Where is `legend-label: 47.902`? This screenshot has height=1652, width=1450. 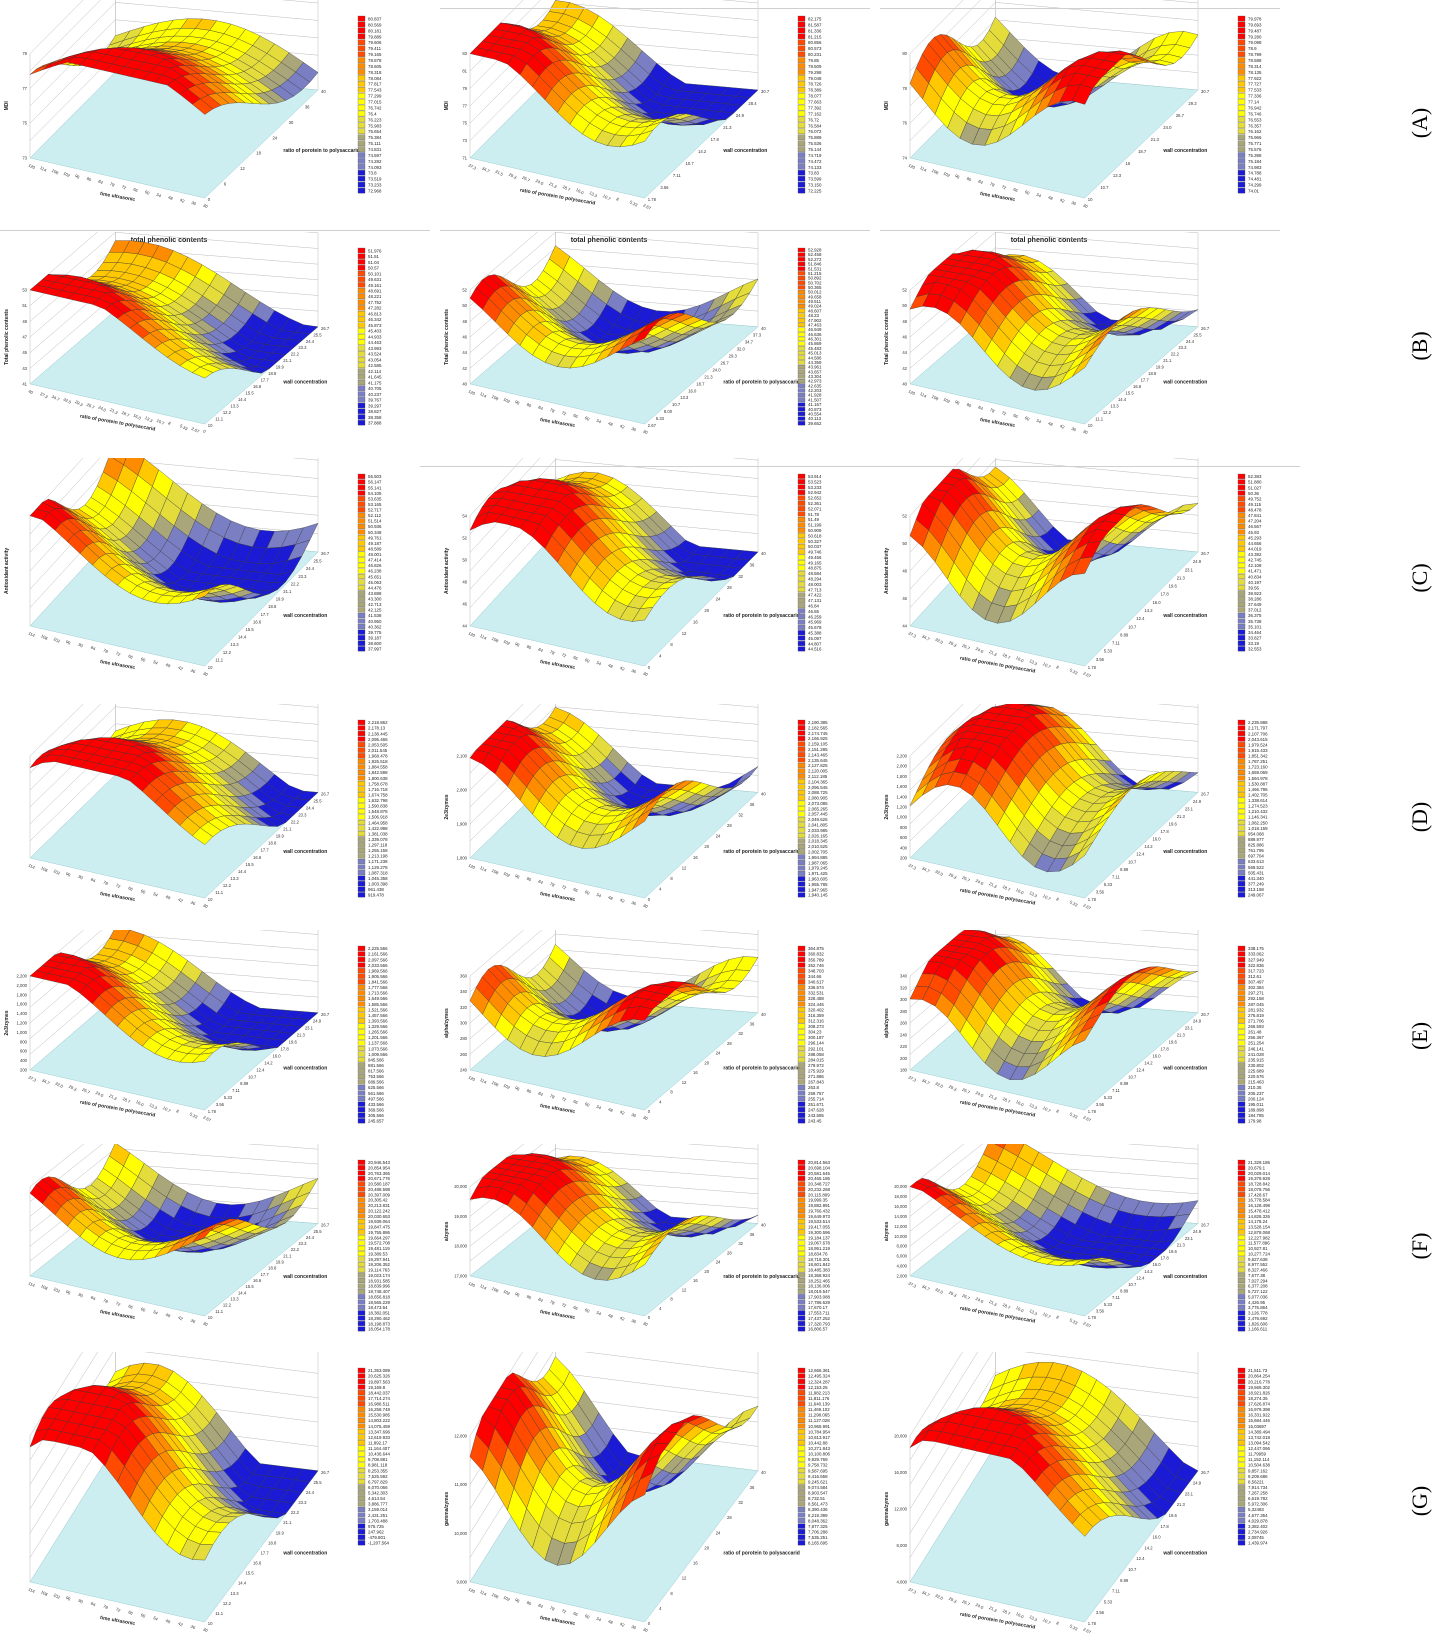 legend-label: 47.902 is located at coordinates (815, 320).